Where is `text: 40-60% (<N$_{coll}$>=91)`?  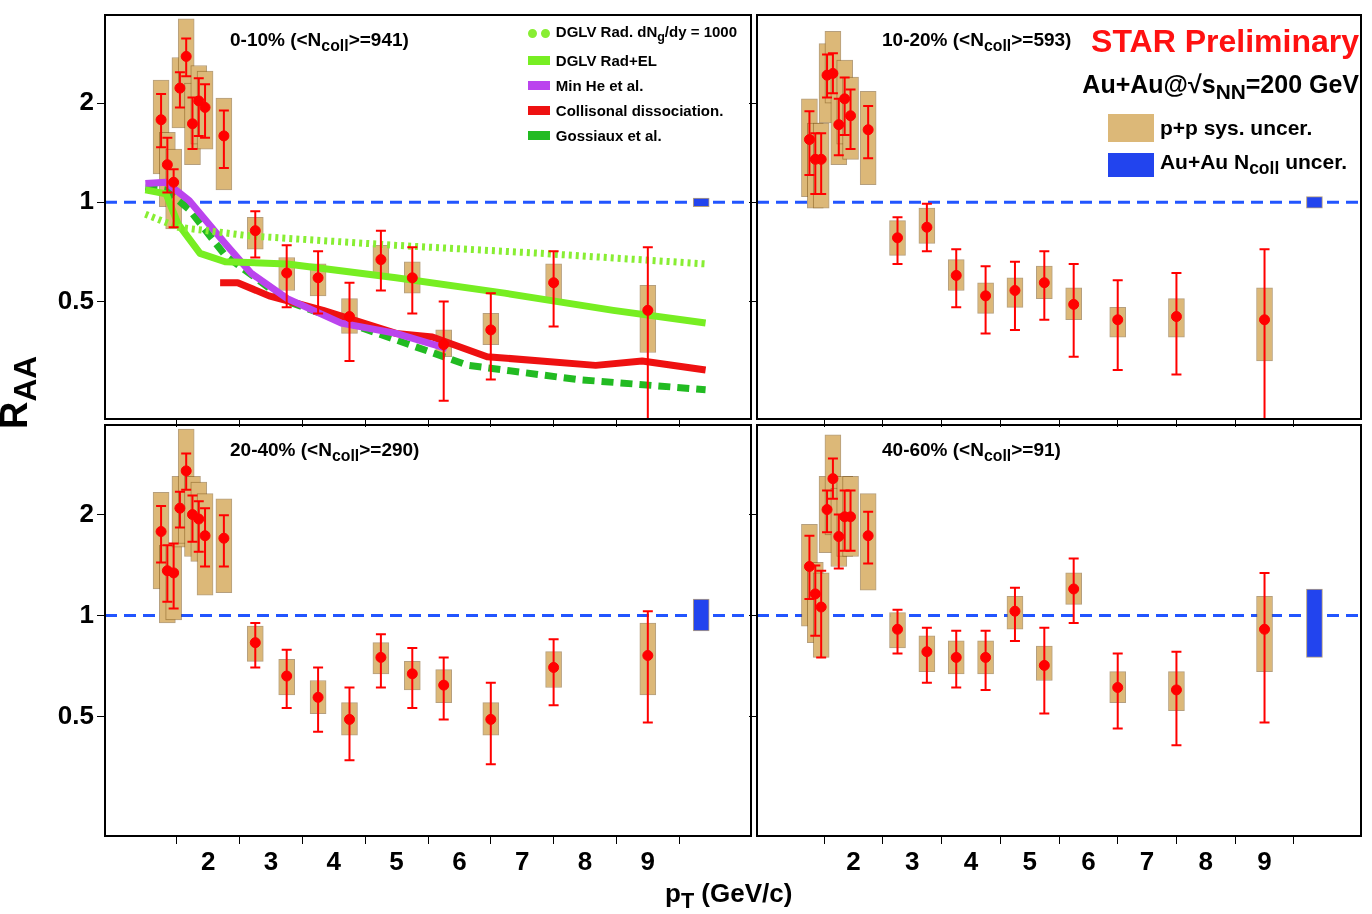
text: 40-60% (<N$_{coll}$>=91) is located at coordinates (971, 452).